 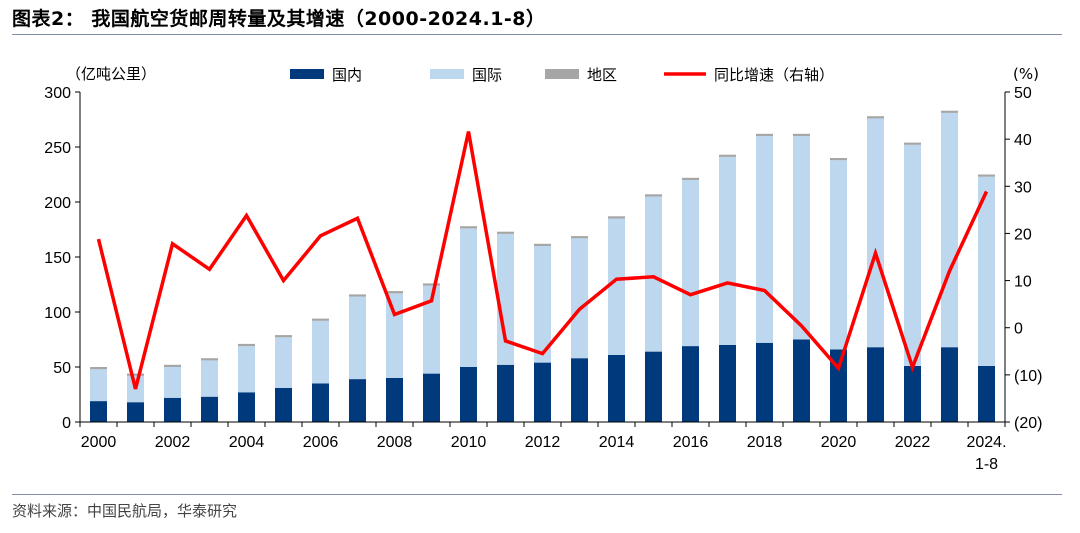 I want to click on right-tick-label: 40, so click(x=1023, y=140).